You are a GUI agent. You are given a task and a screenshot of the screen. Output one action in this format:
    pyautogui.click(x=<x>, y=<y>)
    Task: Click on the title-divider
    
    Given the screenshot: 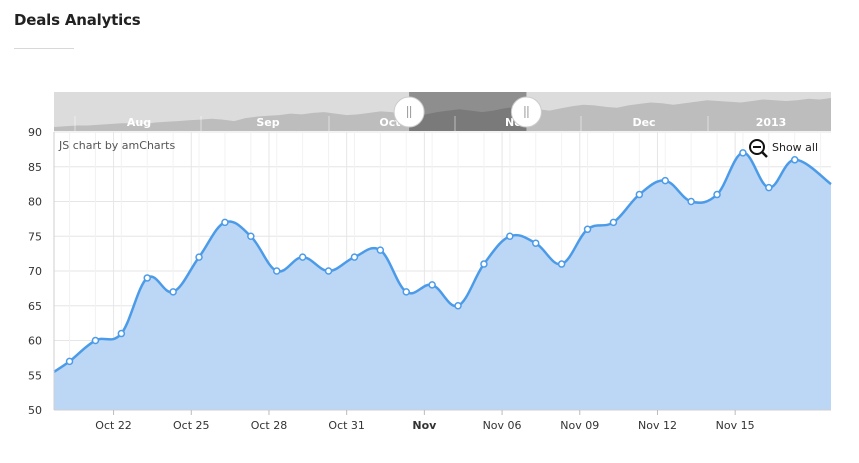 What is the action you would take?
    pyautogui.click(x=44, y=48)
    